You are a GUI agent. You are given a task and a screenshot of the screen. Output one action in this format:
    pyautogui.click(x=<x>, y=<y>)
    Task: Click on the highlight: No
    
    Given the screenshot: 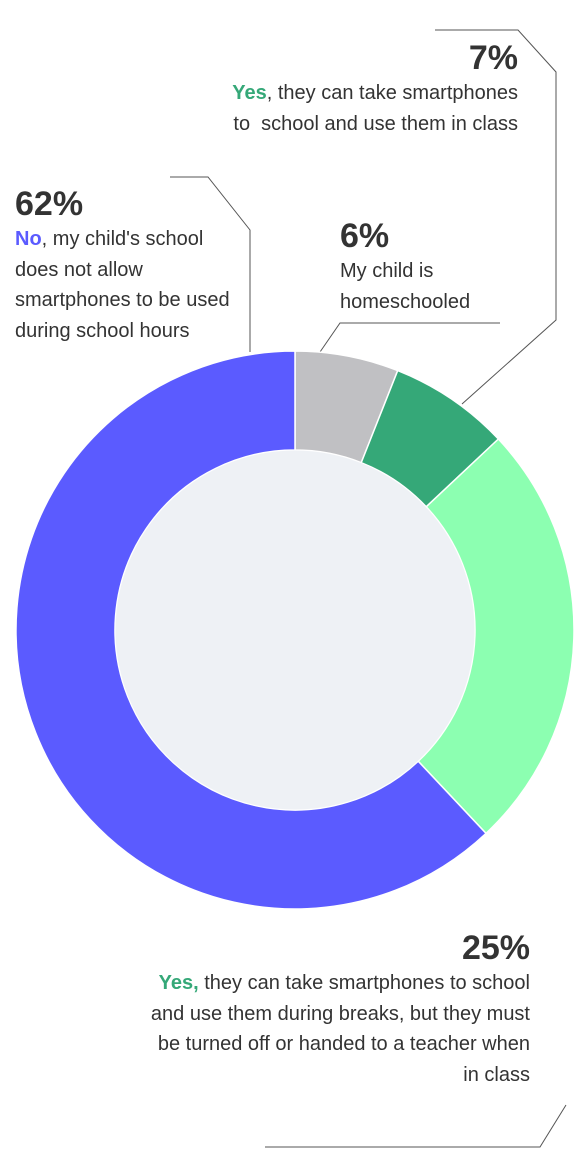 What is the action you would take?
    pyautogui.click(x=28, y=239)
    